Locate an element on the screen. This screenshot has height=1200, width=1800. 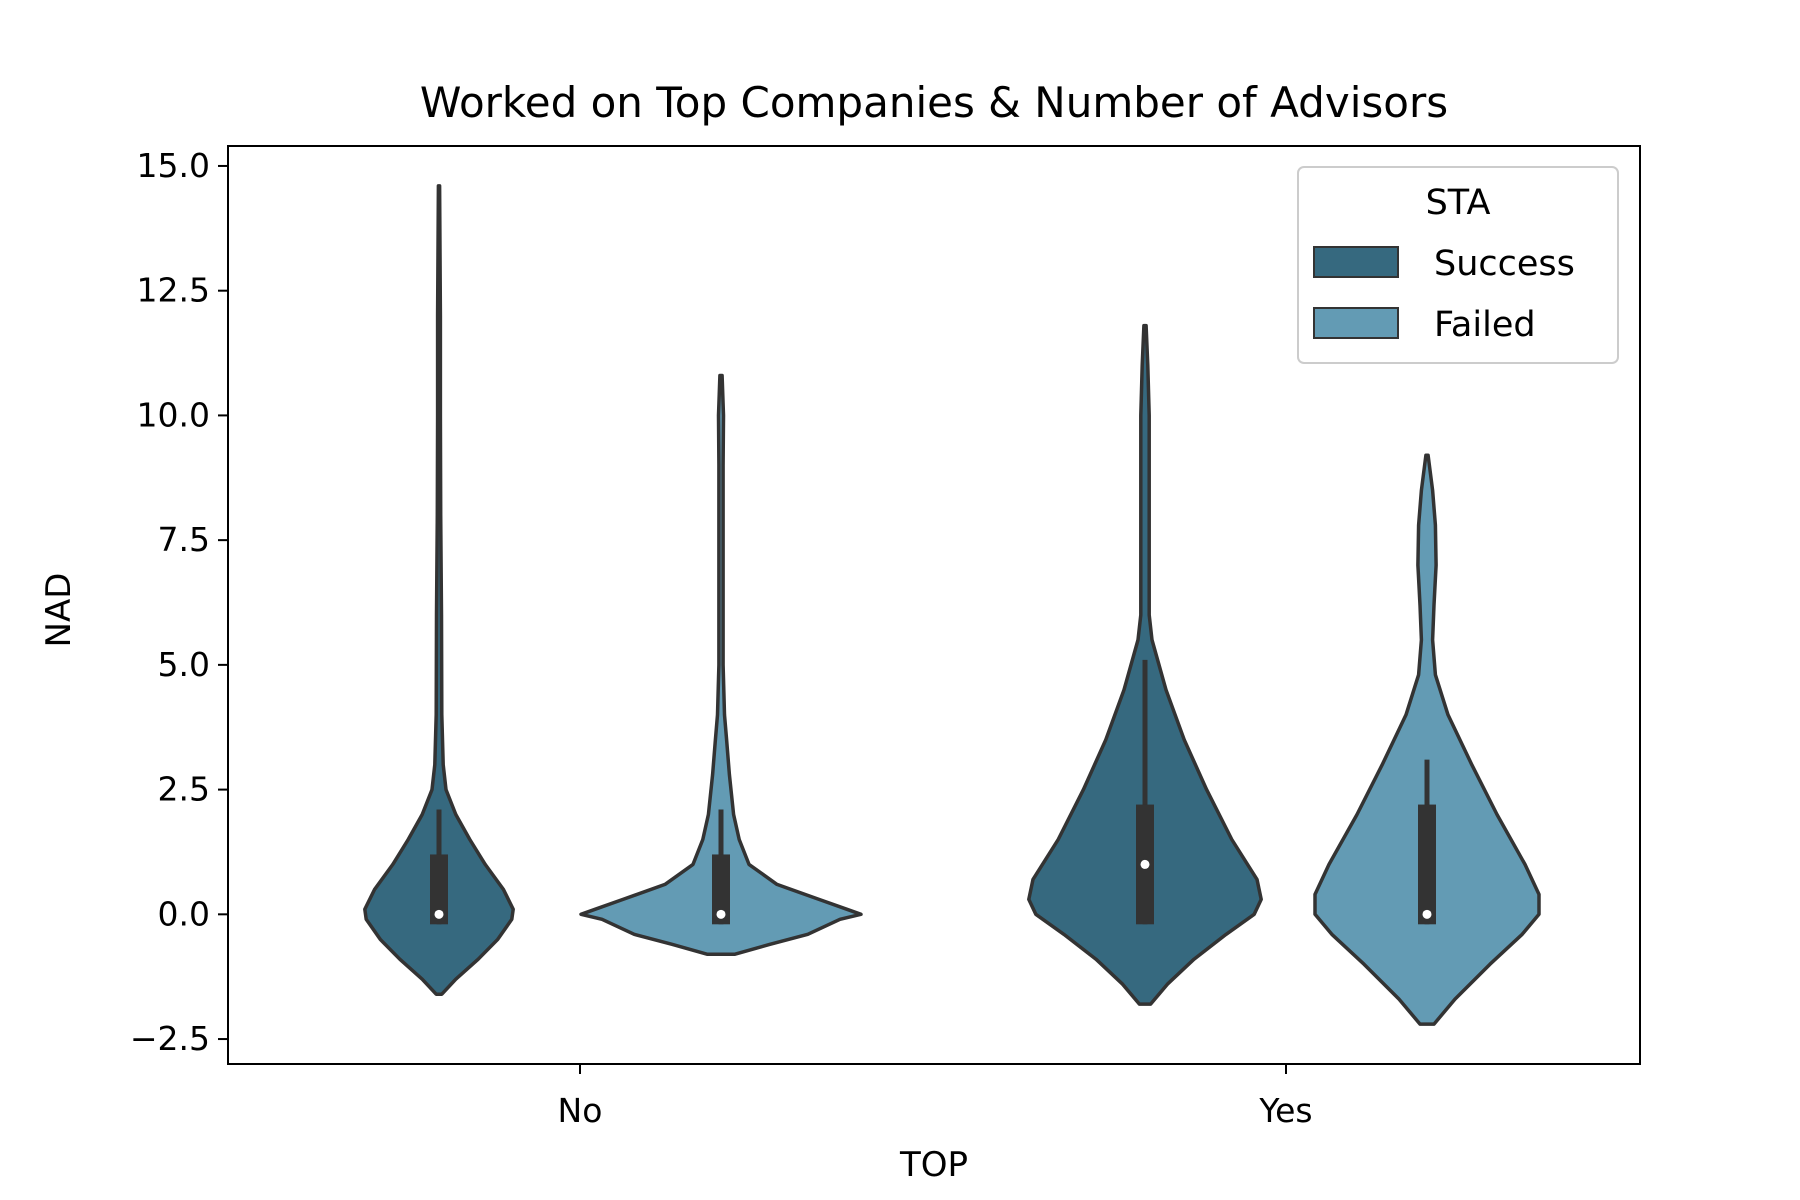
y-tick-label: 10.0 is located at coordinates (173, 414).